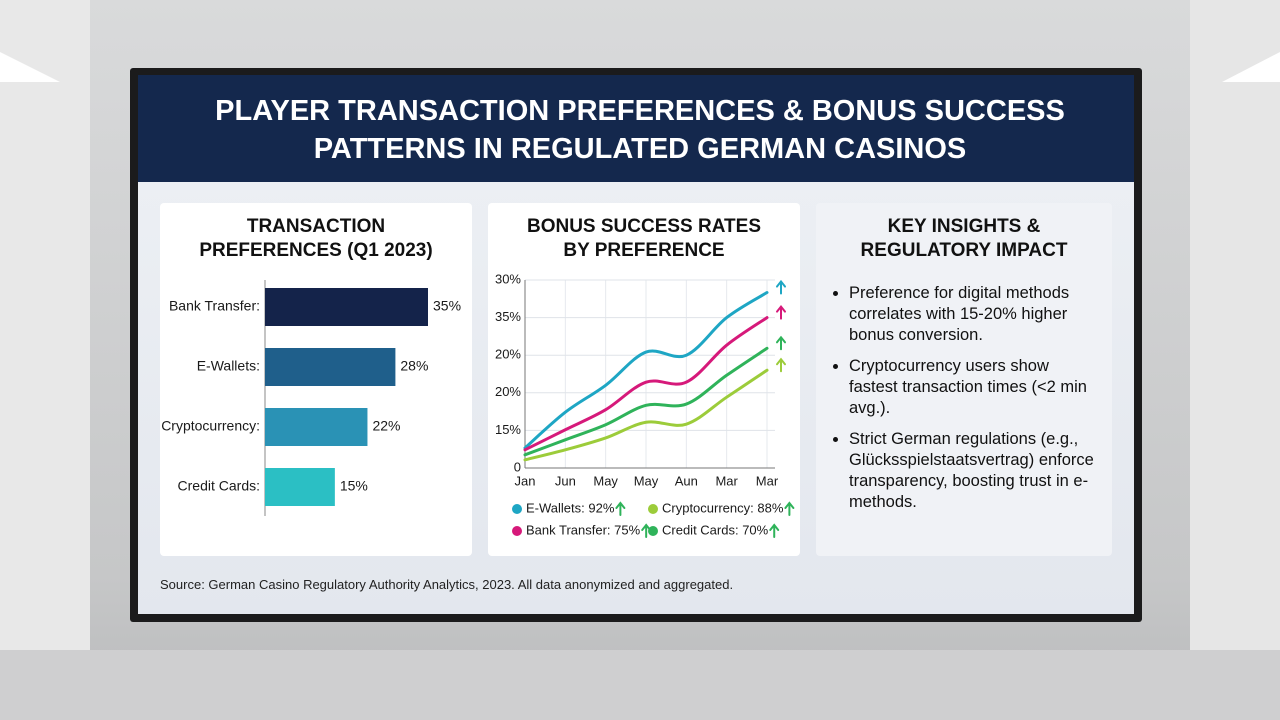 This screenshot has height=720, width=1280. What do you see at coordinates (386, 426) in the screenshot?
I see `value-label: 22%` at bounding box center [386, 426].